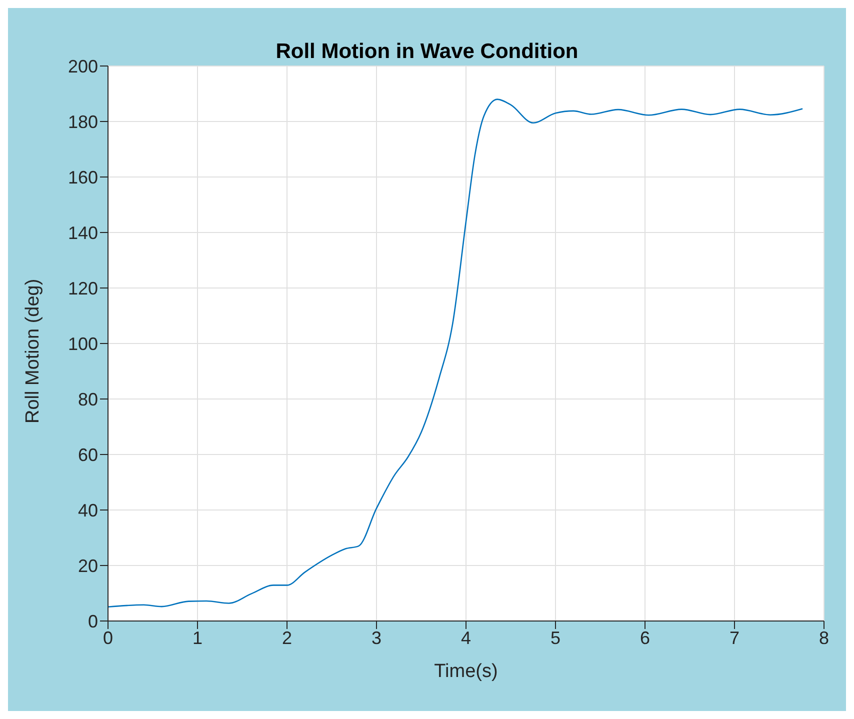  I want to click on y-tick-label: 160, so click(83, 177).